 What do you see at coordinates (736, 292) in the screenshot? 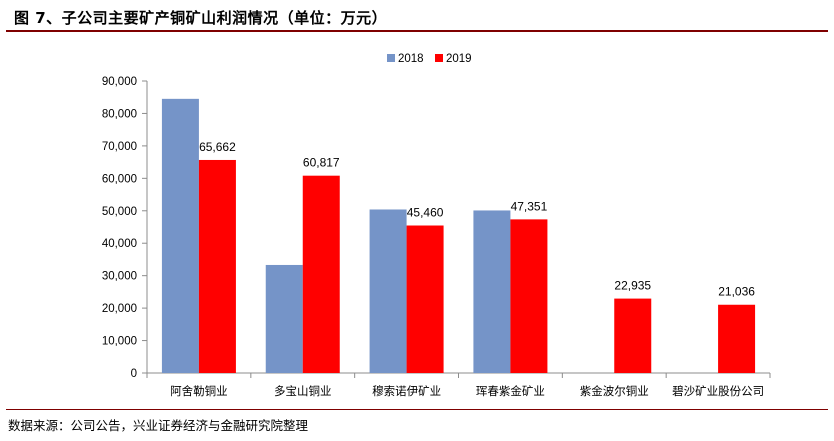
I see `data-label-2019: 21,036` at bounding box center [736, 292].